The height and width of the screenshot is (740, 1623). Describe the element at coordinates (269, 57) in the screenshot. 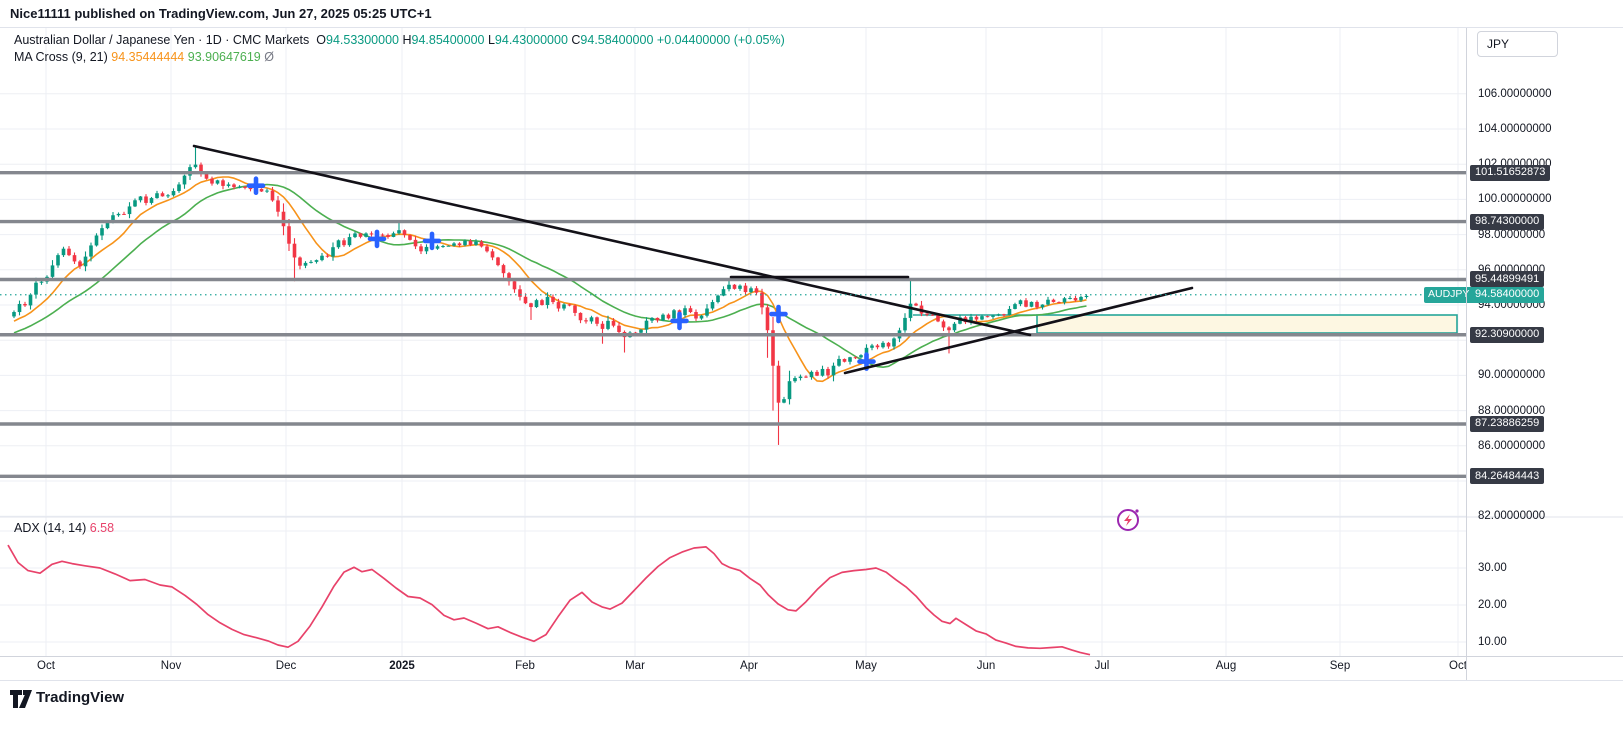

I see `ma-source-icon: Ø` at that location.